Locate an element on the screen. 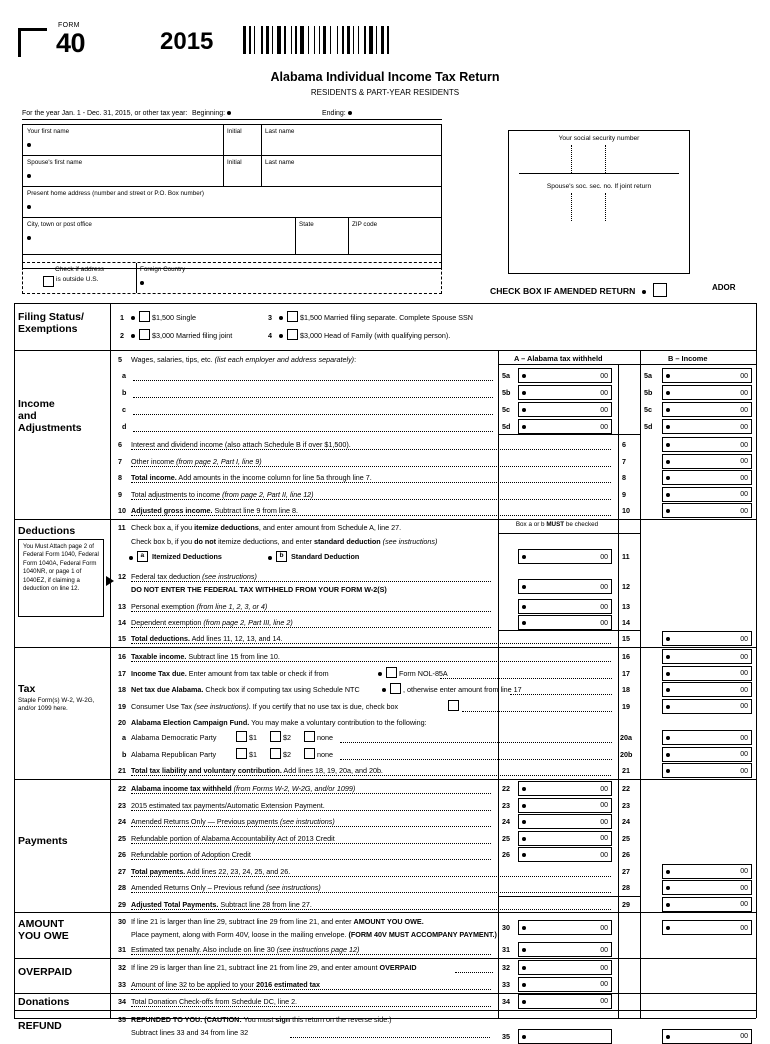 The width and height of the screenshot is (770, 1044). filing-status-2-checkbox is located at coordinates (144, 334).